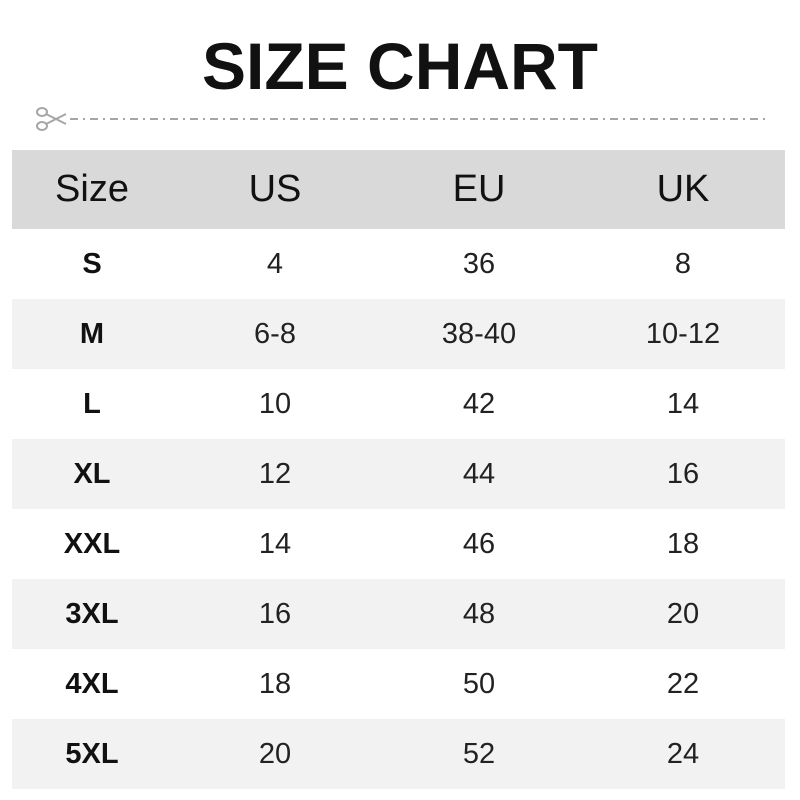 The image size is (800, 800). I want to click on cell-size: 3XL, so click(92, 613).